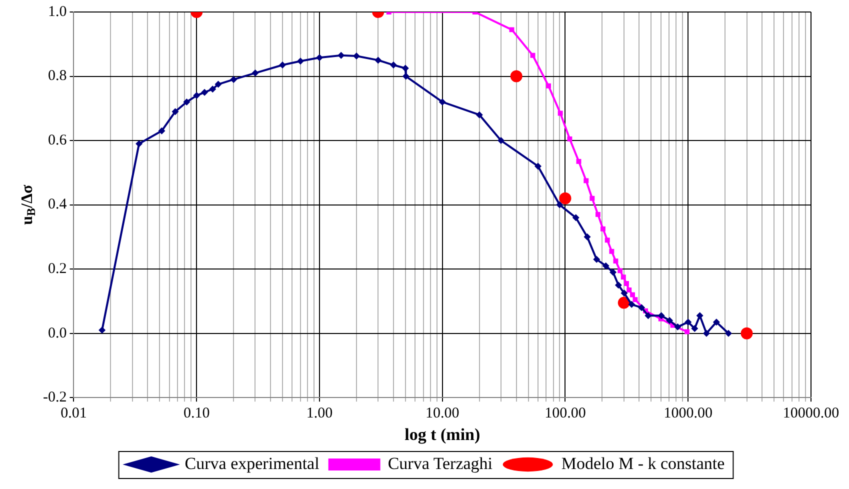 Image resolution: width=849 pixels, height=489 pixels. I want to click on y-tick-label: 0.8, so click(57, 76).